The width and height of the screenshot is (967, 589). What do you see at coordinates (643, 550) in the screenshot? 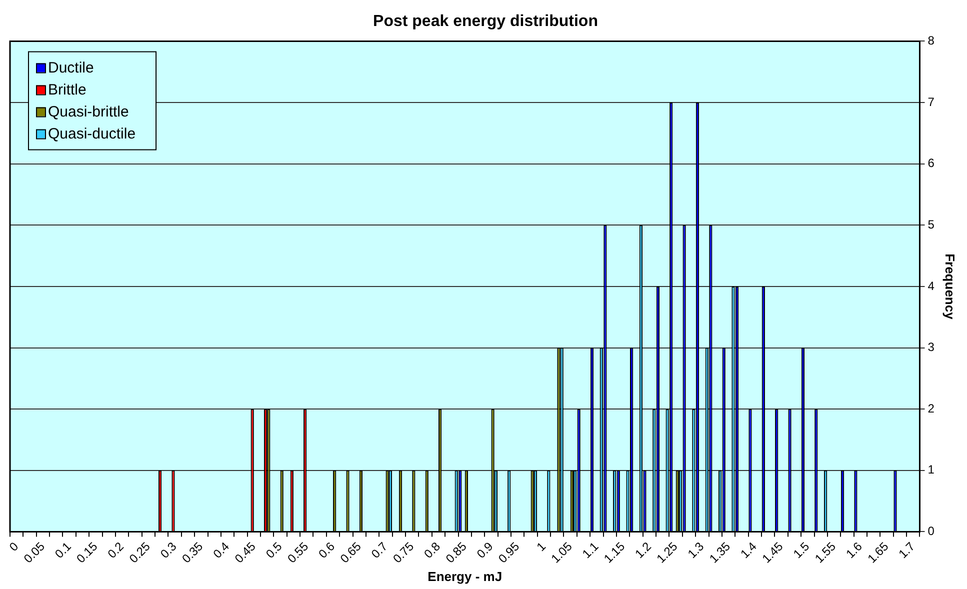
I see `x-tick-label: 1.2` at bounding box center [643, 550].